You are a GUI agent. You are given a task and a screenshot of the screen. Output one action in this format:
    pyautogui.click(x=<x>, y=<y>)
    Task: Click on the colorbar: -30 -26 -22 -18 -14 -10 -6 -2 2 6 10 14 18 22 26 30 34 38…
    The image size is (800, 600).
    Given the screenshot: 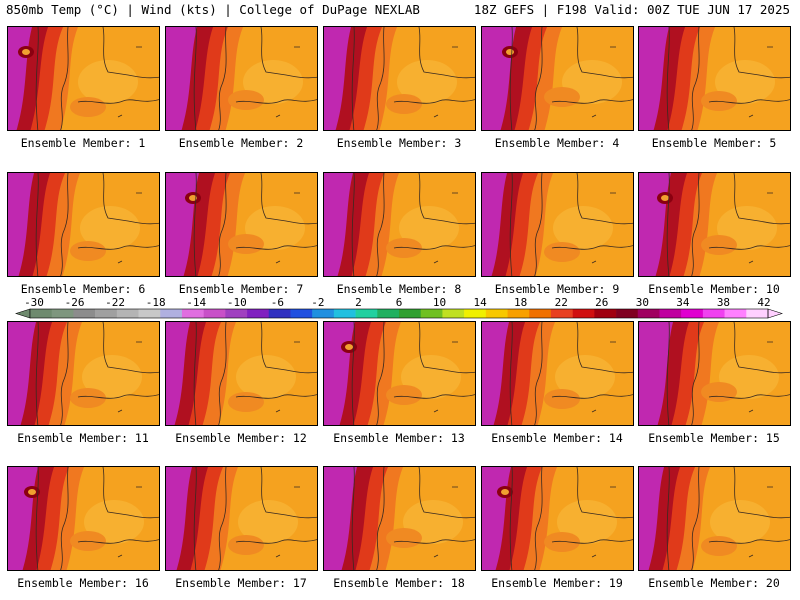 What is the action you would take?
    pyautogui.click(x=400, y=308)
    